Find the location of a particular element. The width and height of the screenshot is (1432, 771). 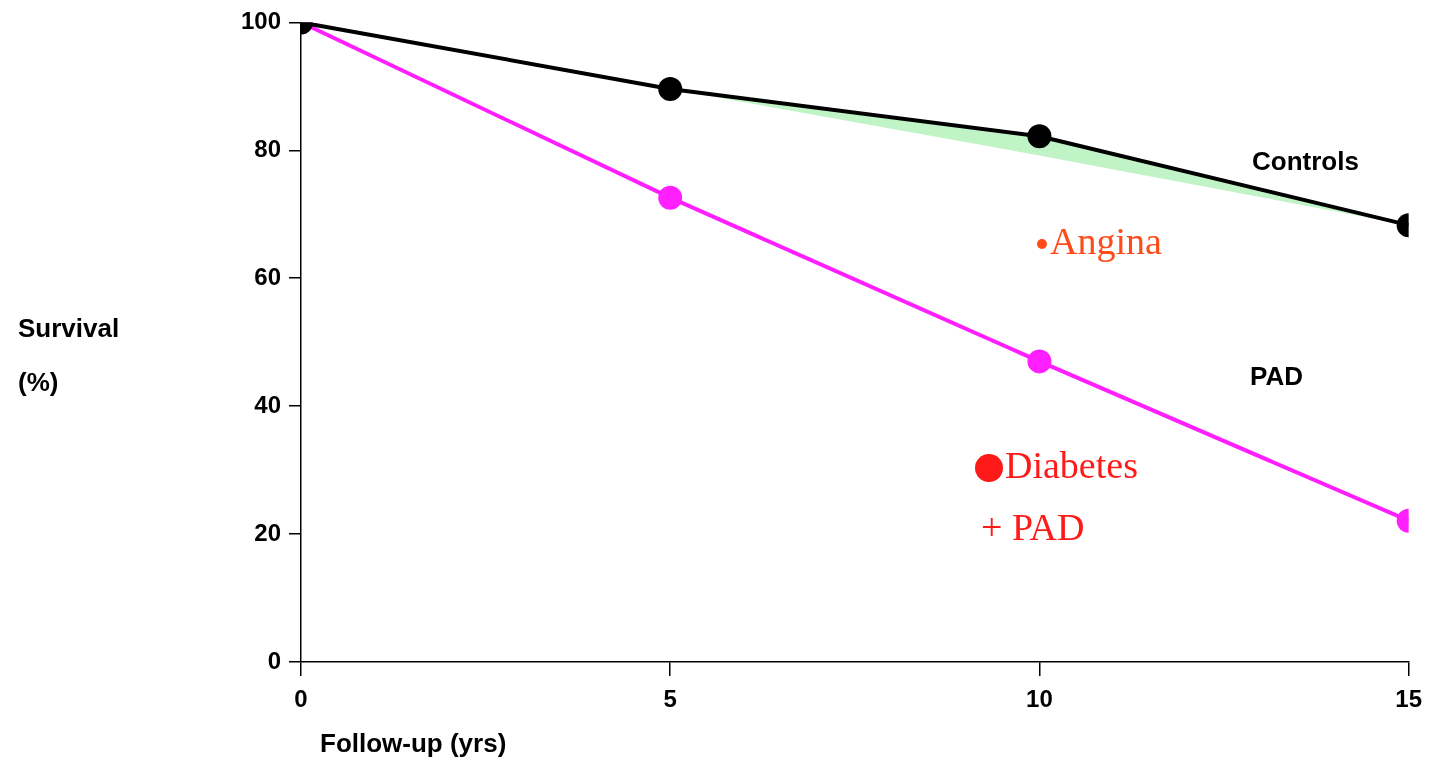

y-tick-label: 100 is located at coordinates (260, 21).